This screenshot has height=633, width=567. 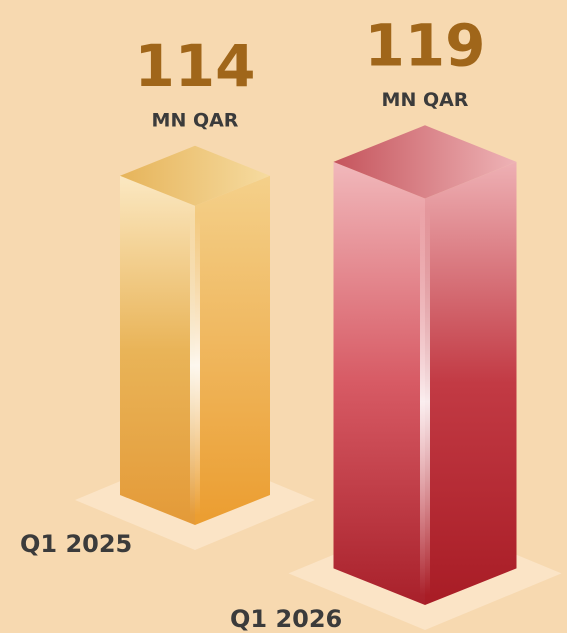 I want to click on value-label: 119, so click(x=424, y=45).